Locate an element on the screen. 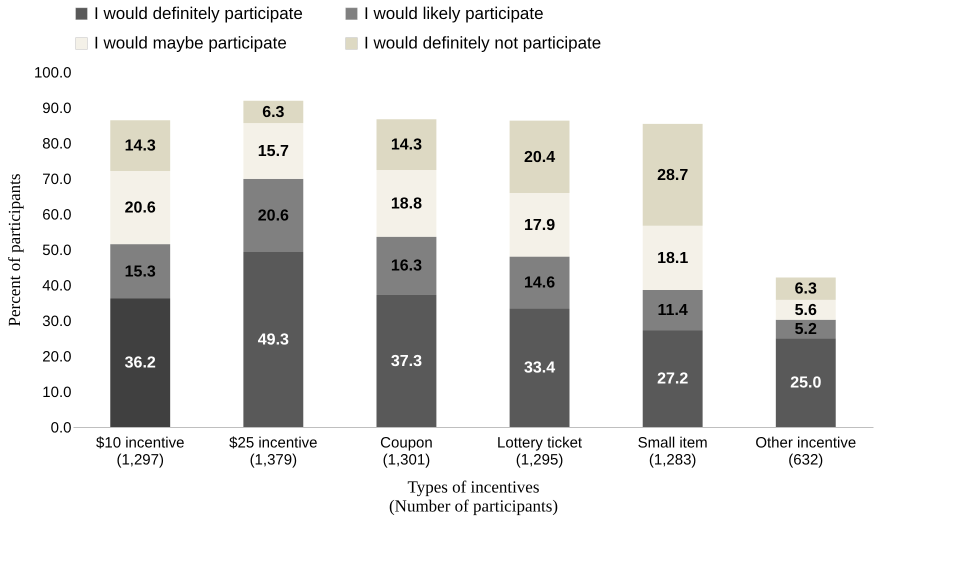 The height and width of the screenshot is (567, 962). y-tick-label: 60.0 is located at coordinates (57, 215).